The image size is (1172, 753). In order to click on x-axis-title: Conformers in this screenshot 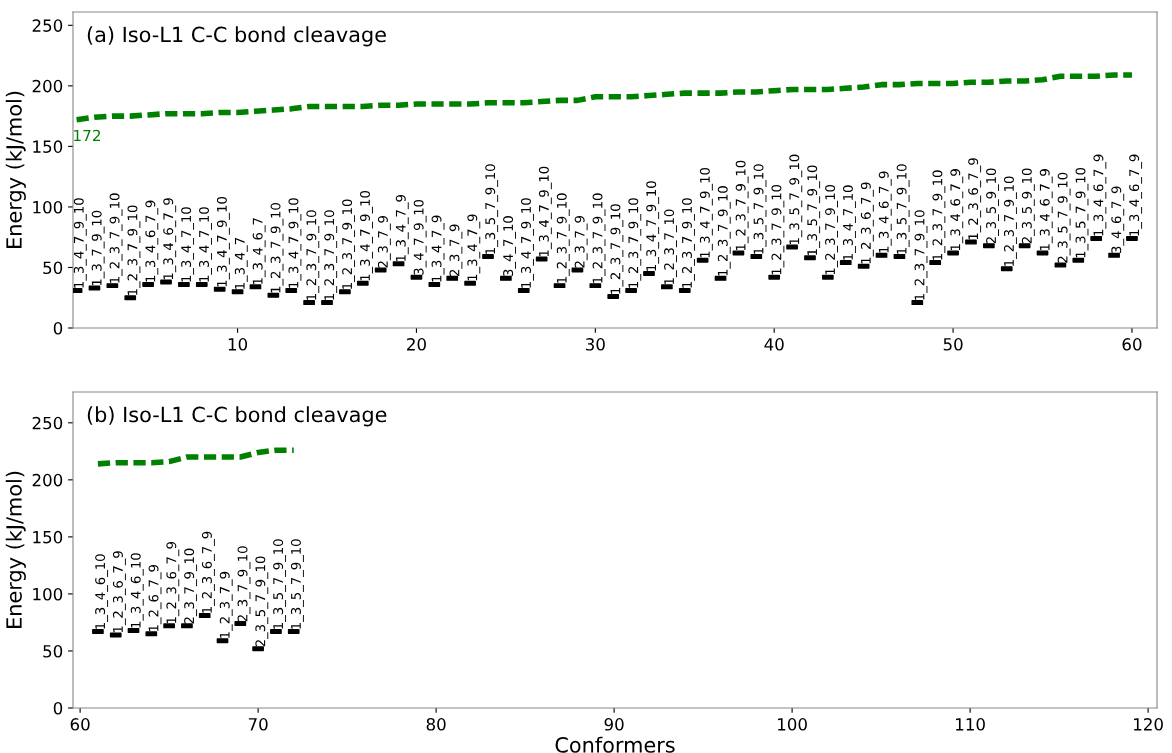, I will do `click(615, 744)`.